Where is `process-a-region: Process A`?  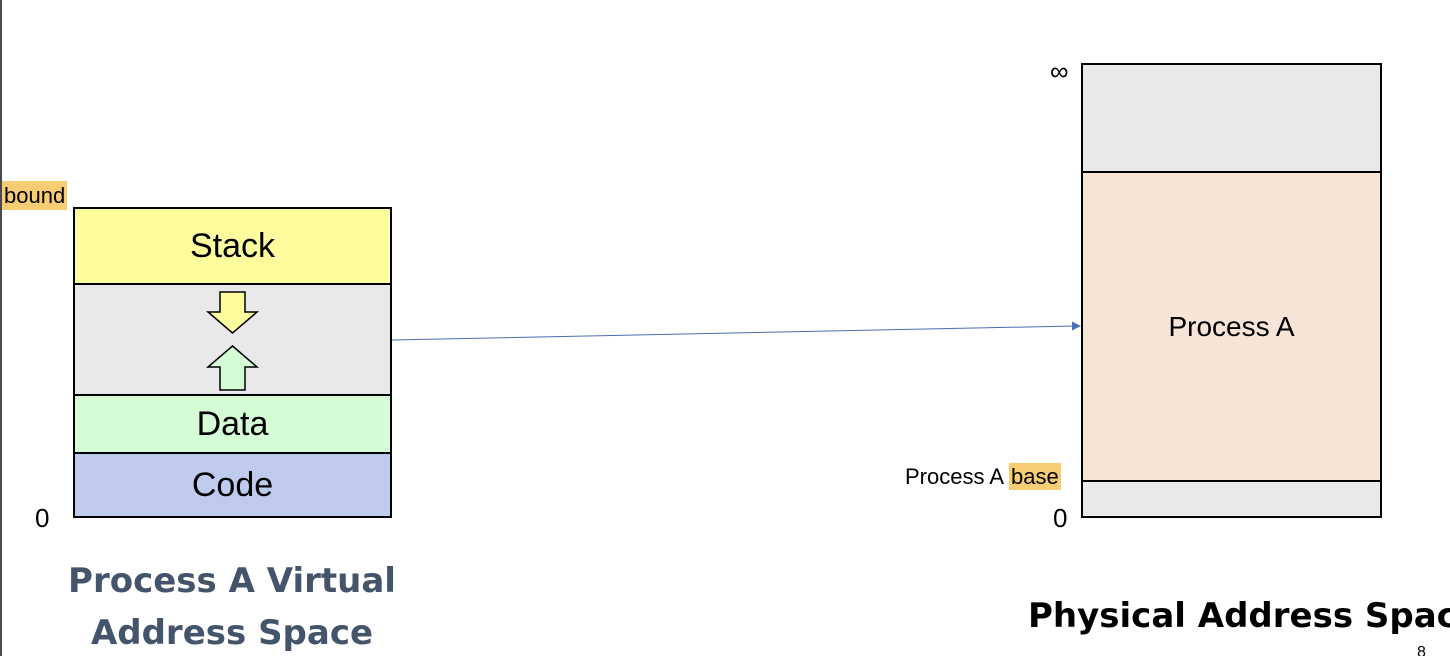
process-a-region: Process A is located at coordinates (1231, 326).